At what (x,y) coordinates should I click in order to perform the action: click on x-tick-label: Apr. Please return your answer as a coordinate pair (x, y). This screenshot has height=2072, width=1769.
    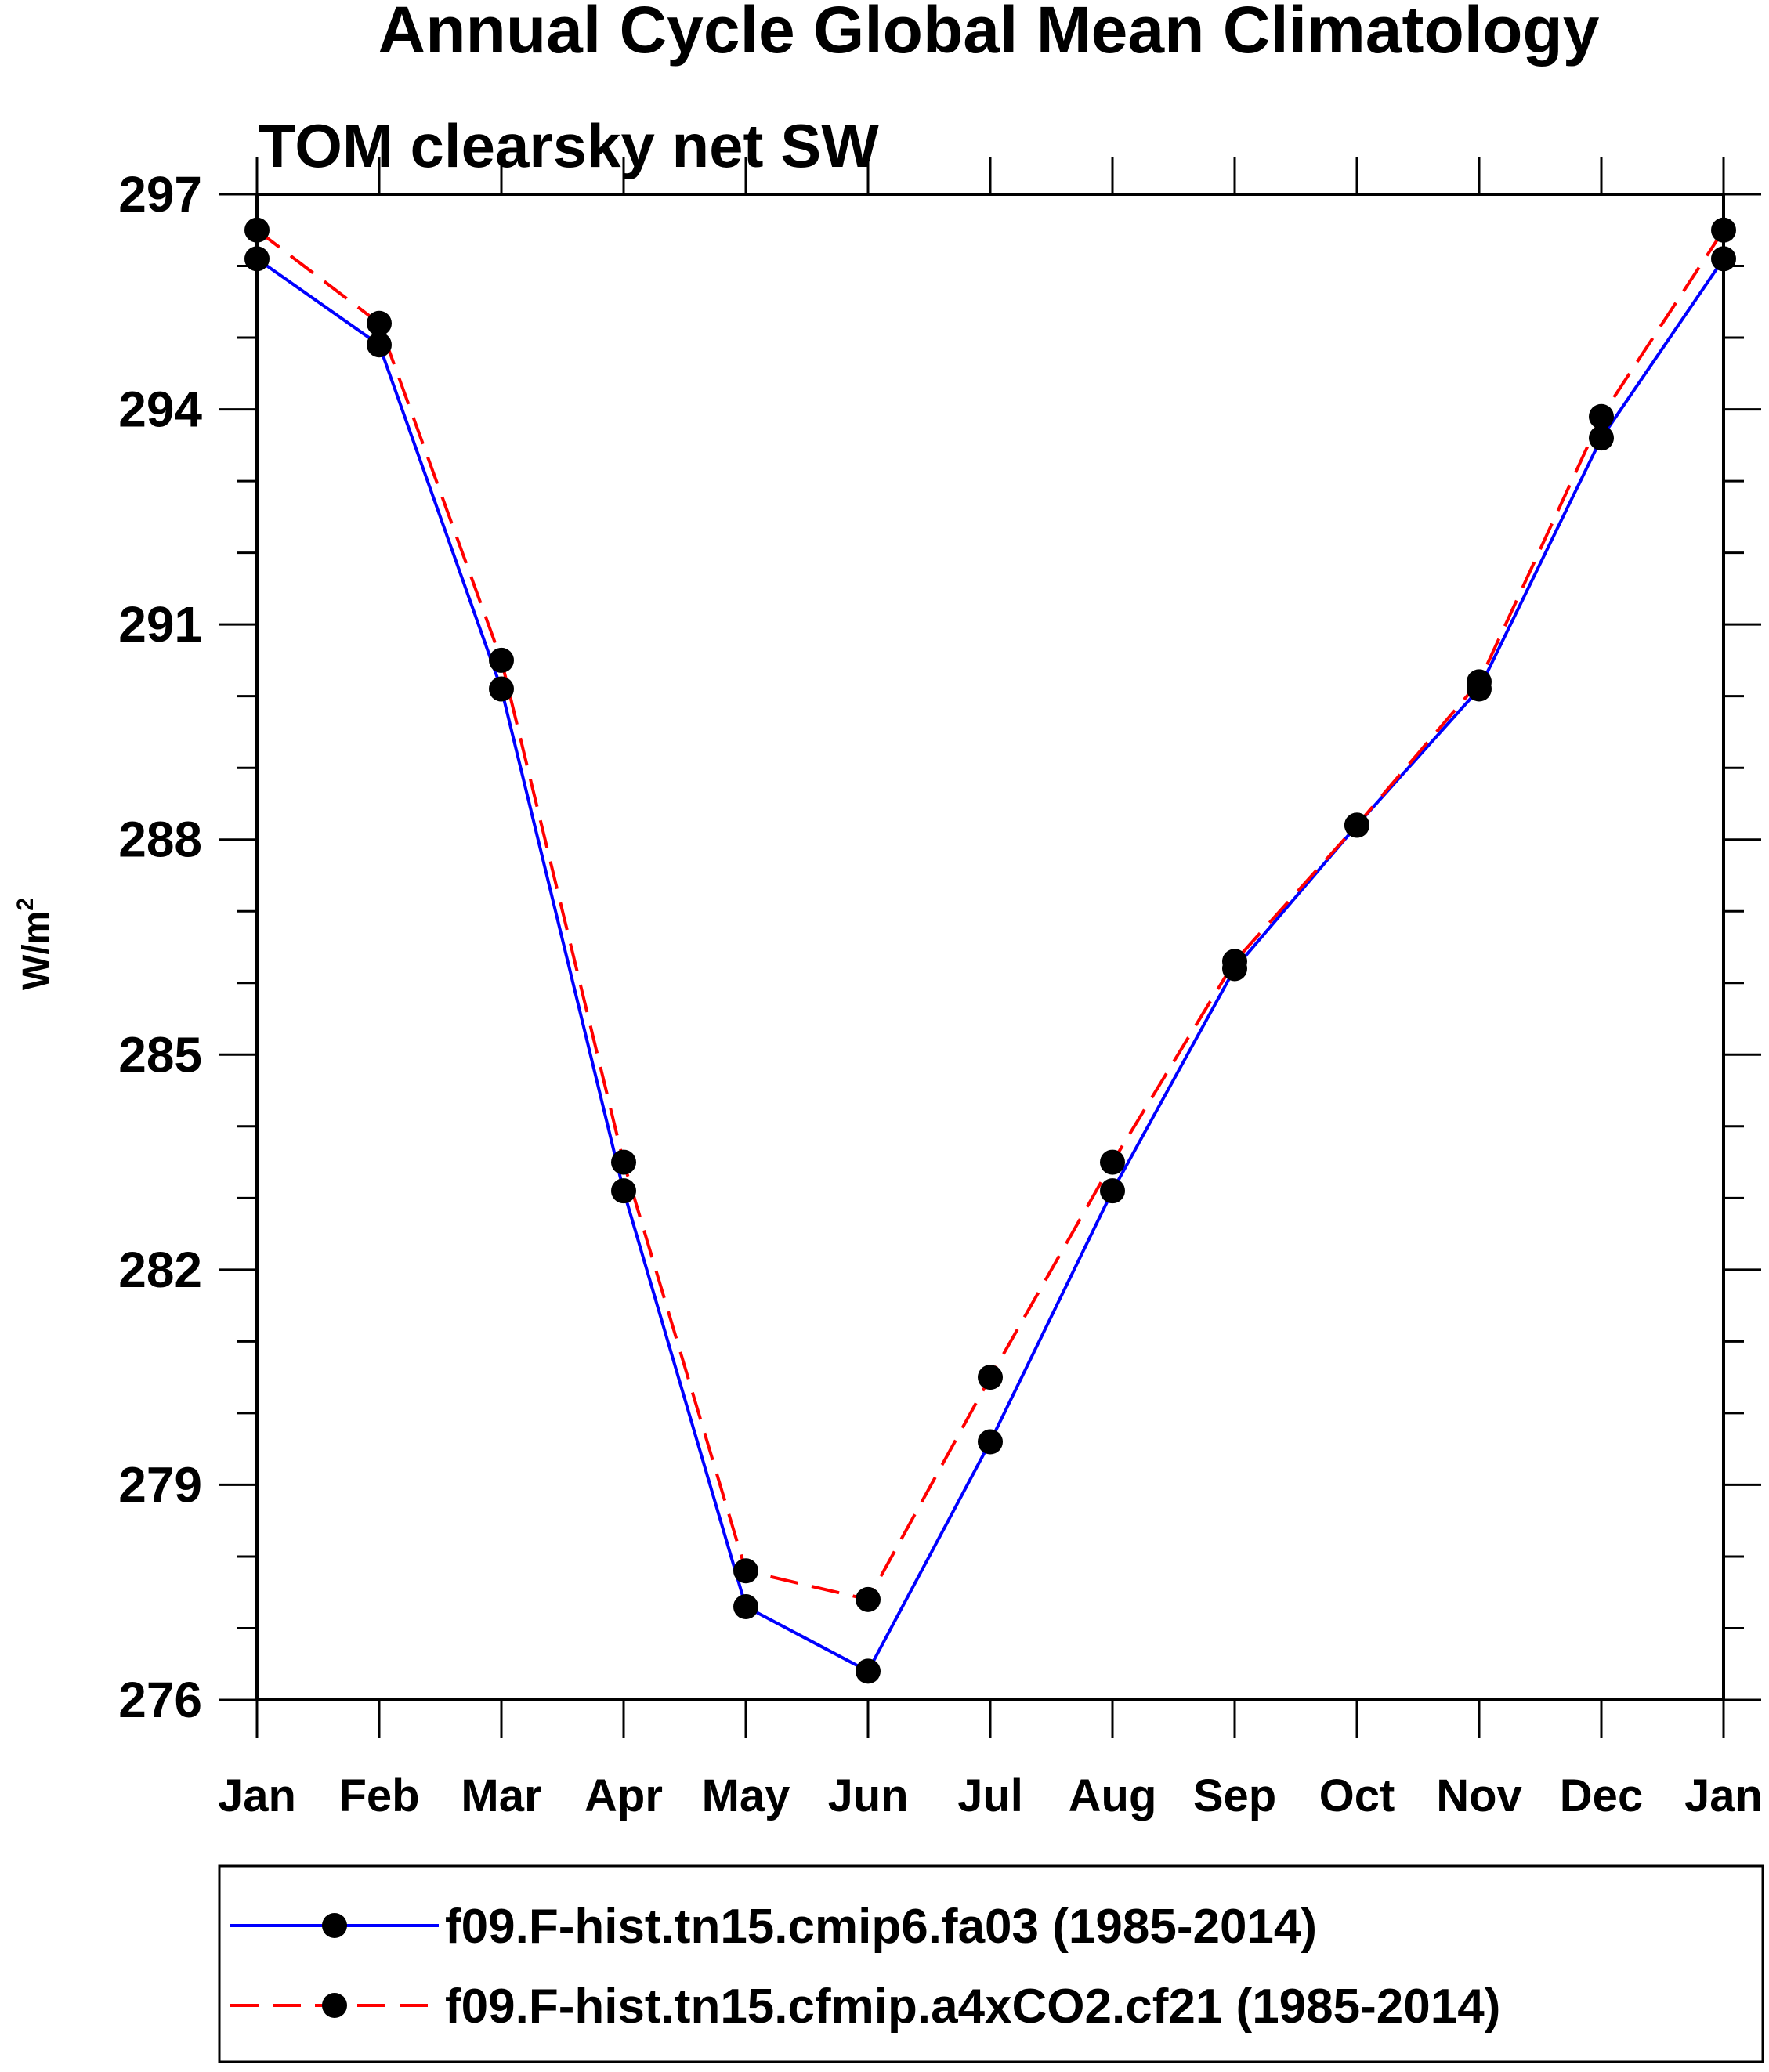
    Looking at the image, I should click on (623, 1795).